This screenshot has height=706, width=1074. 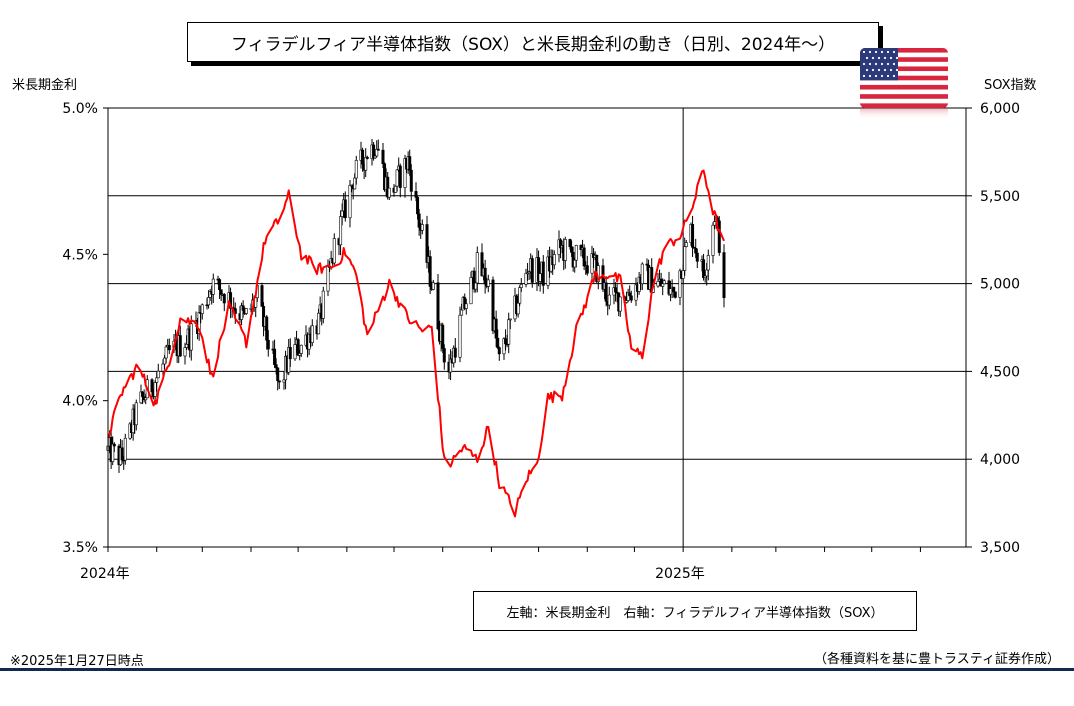 I want to click on legend: 左軸：米長期金利 右軸：フィラデルフィア半導体指数（SOX）, so click(x=695, y=611).